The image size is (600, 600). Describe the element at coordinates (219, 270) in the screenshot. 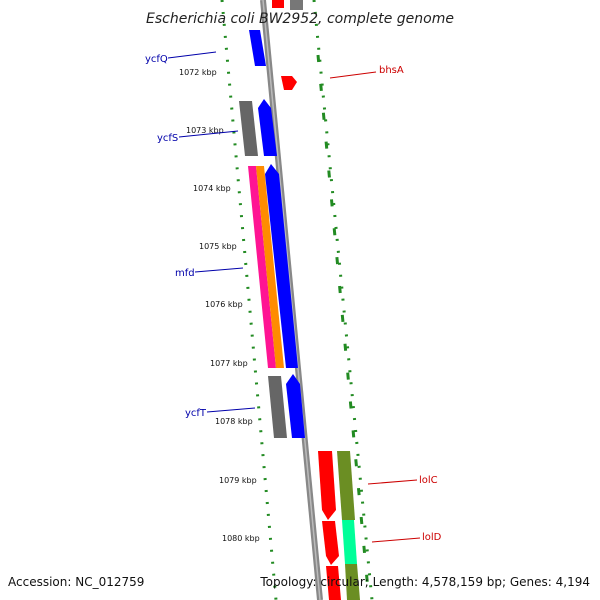

I see `gene-leader-mfd` at that location.